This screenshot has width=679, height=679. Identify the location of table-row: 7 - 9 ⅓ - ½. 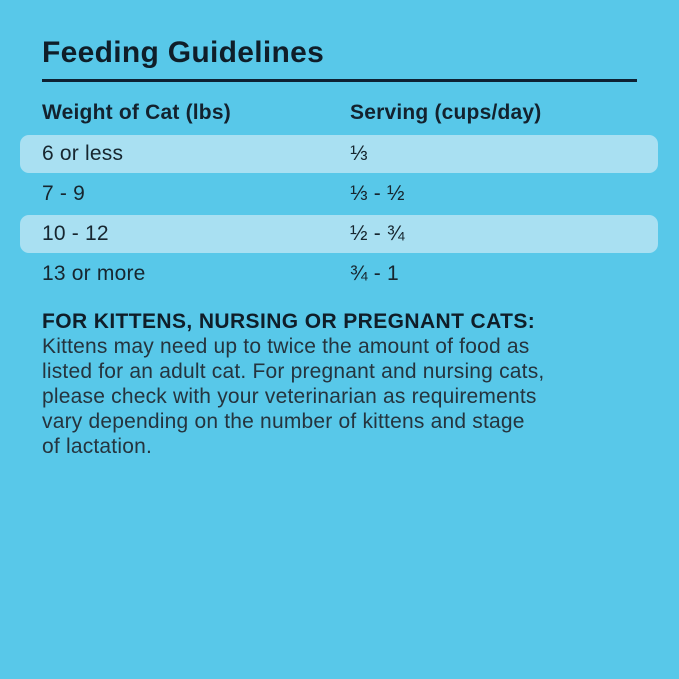
(339, 194).